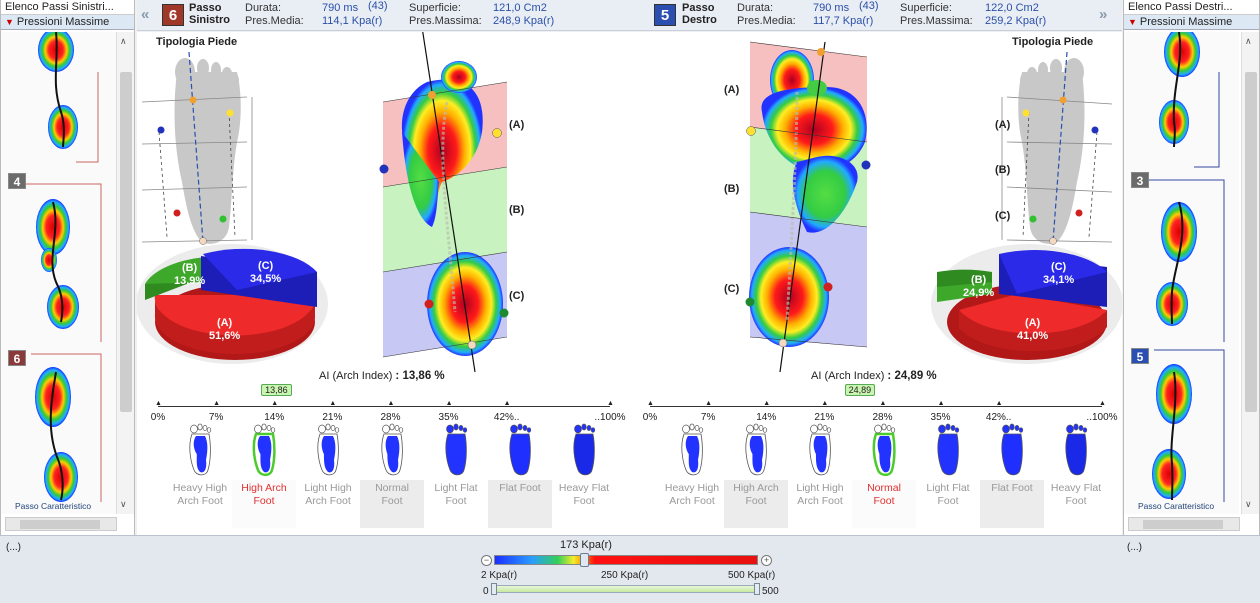 This screenshot has height=603, width=1260. I want to click on right-arch-index-value: : 24,89 %, so click(912, 376).